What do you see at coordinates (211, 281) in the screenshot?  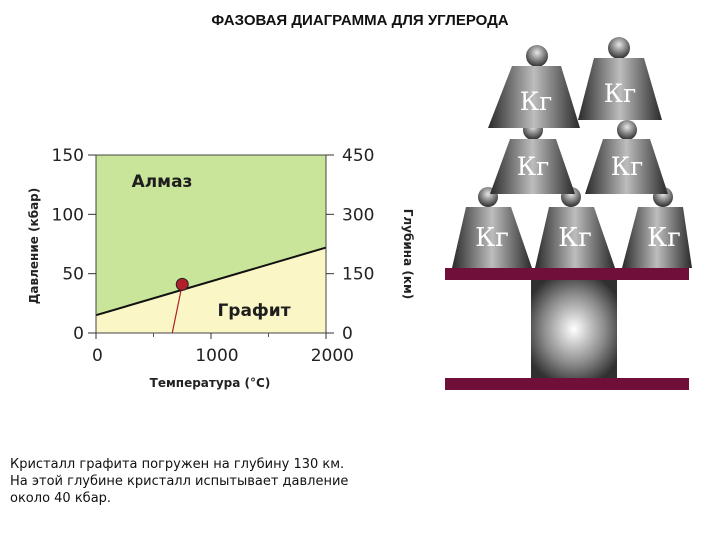 I see `phase-boundary-line` at bounding box center [211, 281].